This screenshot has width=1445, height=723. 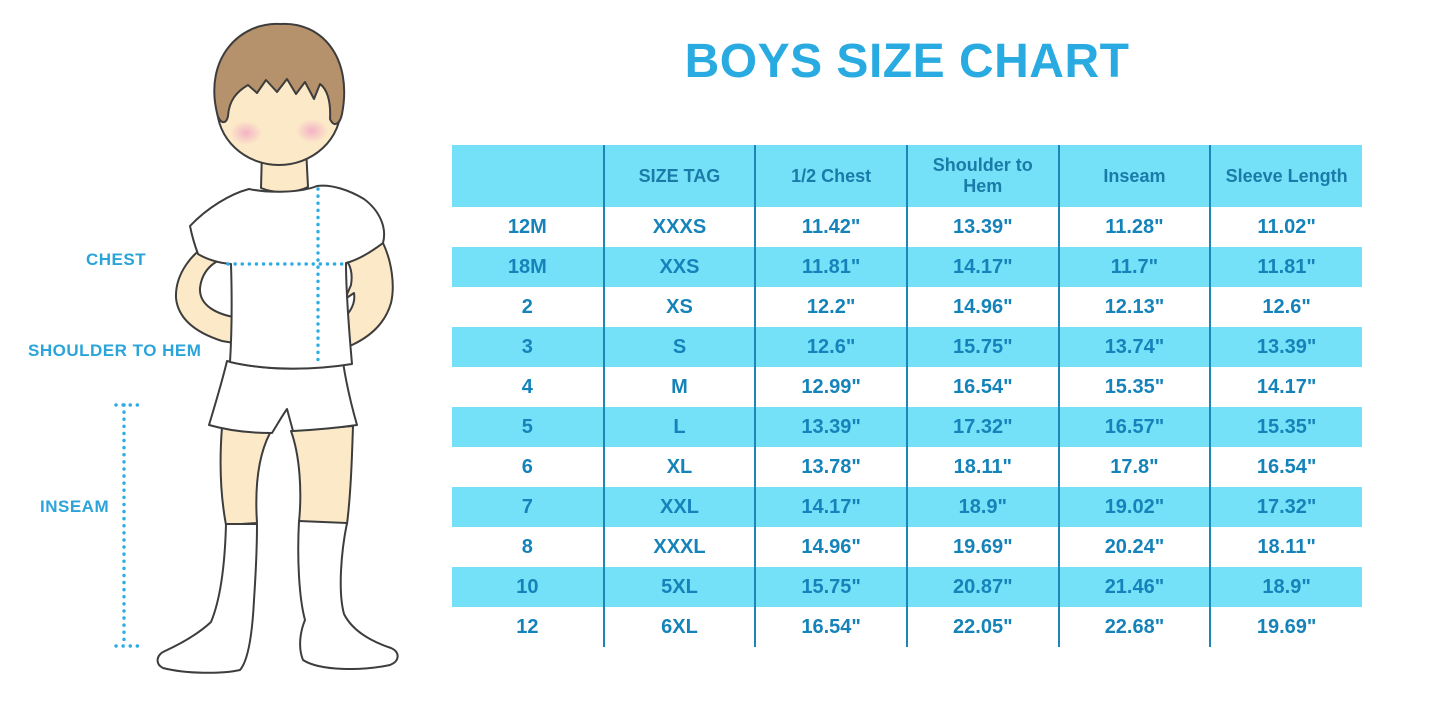 I want to click on row-size-cell: 2, so click(x=528, y=307).